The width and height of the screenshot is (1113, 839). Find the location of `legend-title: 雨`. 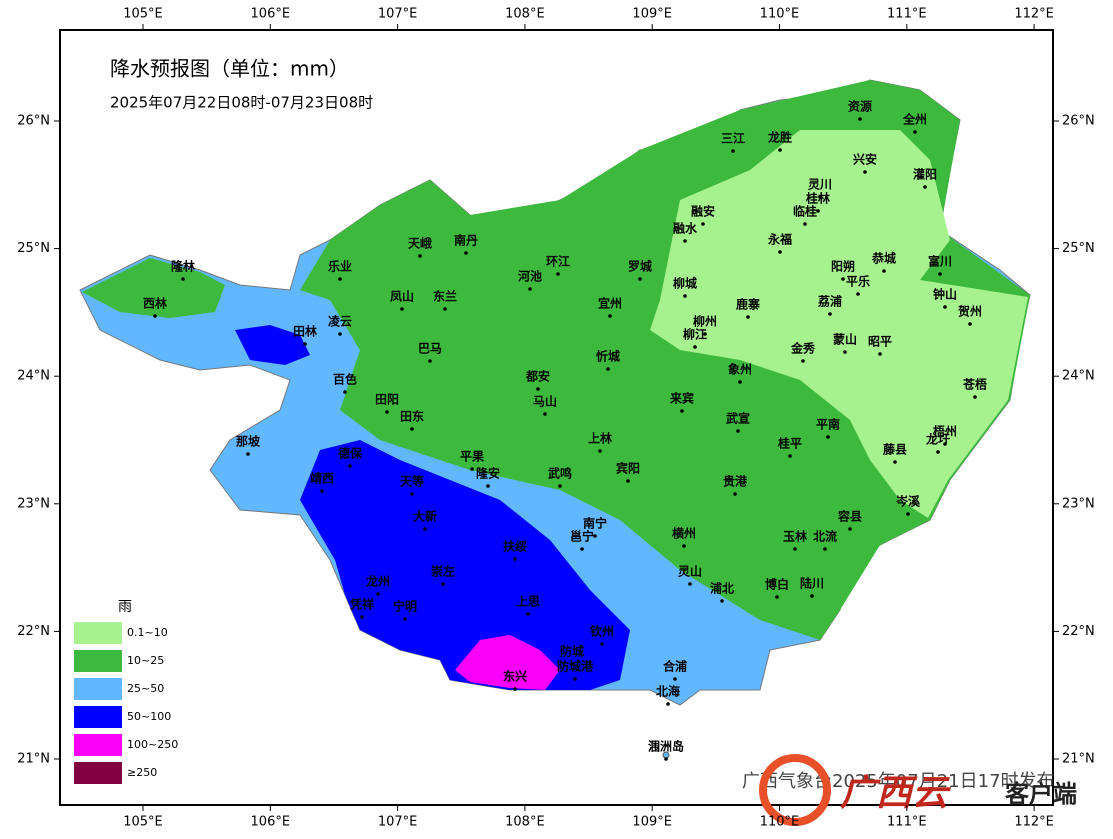

legend-title: 雨 is located at coordinates (125, 607).